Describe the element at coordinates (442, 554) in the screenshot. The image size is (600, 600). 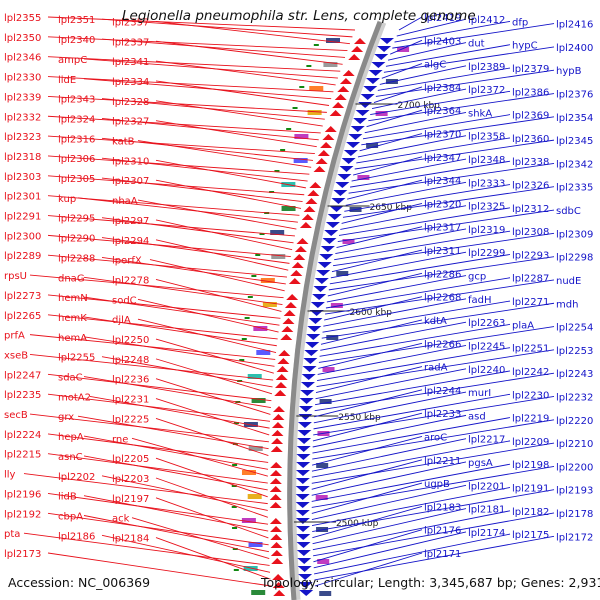
I see `right-gene-label: lpl2171` at that location.